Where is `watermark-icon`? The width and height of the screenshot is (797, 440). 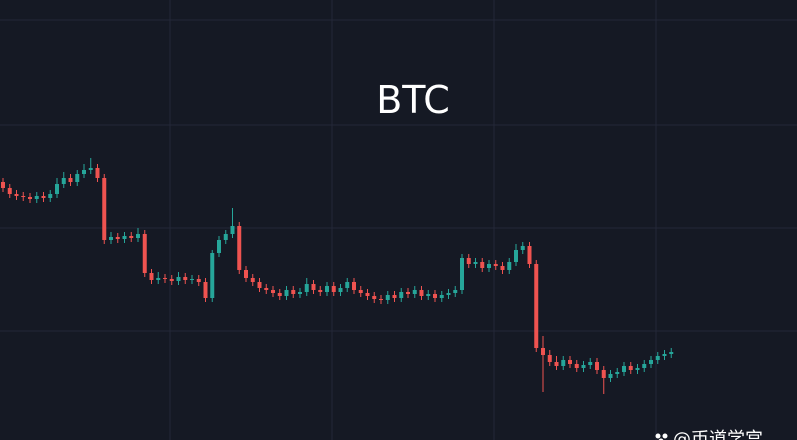
watermark-icon is located at coordinates (661, 436).